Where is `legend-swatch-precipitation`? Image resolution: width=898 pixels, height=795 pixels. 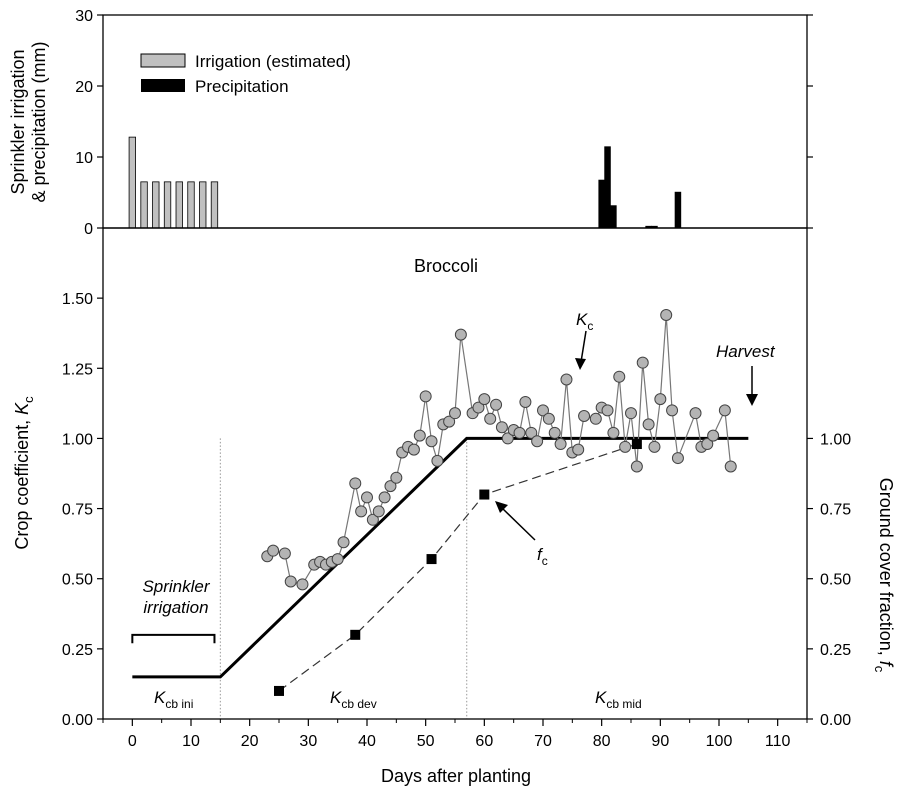
legend-swatch-precipitation is located at coordinates (163, 85).